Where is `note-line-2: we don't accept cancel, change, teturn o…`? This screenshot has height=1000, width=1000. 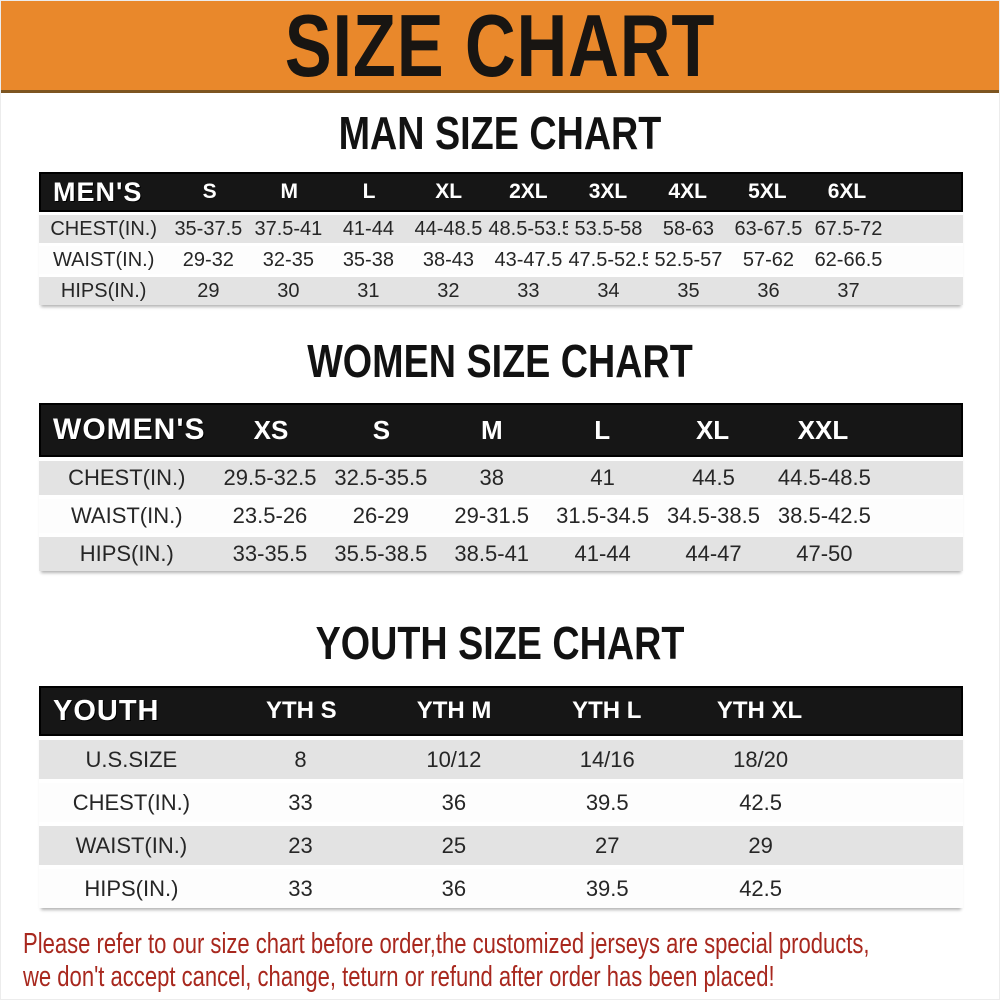
note-line-2: we don't accept cancel, change, teturn o… is located at coordinates (399, 977).